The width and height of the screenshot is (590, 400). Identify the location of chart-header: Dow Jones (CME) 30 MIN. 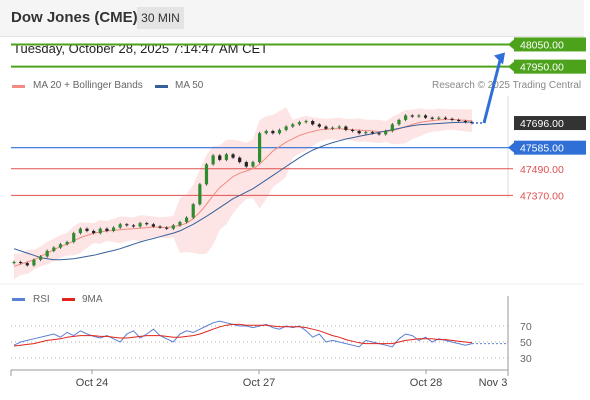
(292, 18).